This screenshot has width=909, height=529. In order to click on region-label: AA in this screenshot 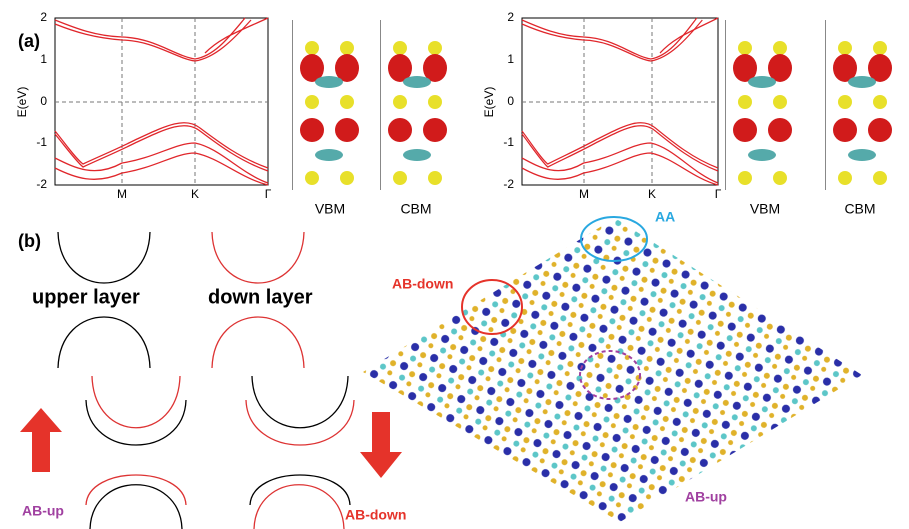, I will do `click(665, 217)`.